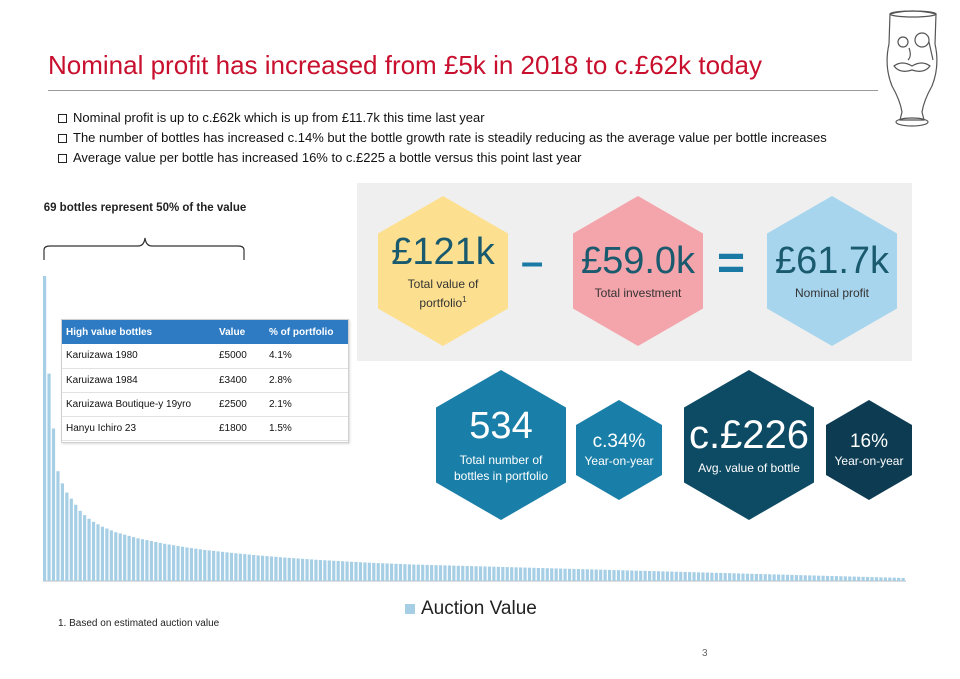 The height and width of the screenshot is (679, 960). Describe the element at coordinates (443, 251) in the screenshot. I see `portfolio-value: £121k` at that location.